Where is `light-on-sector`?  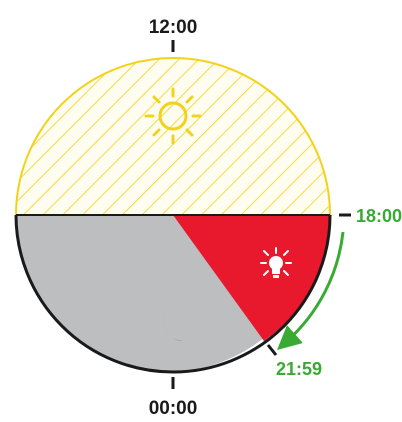
light-on-sector is located at coordinates (251, 278).